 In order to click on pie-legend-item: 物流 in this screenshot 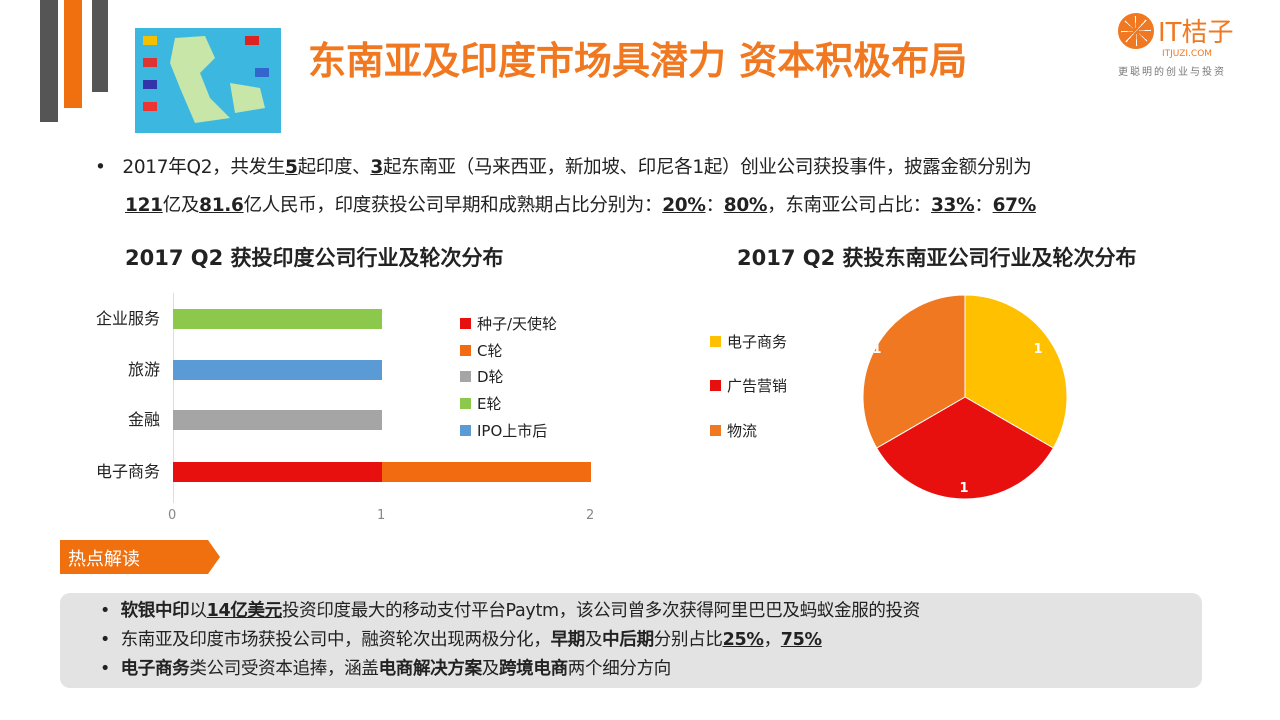, I will do `click(748, 430)`.